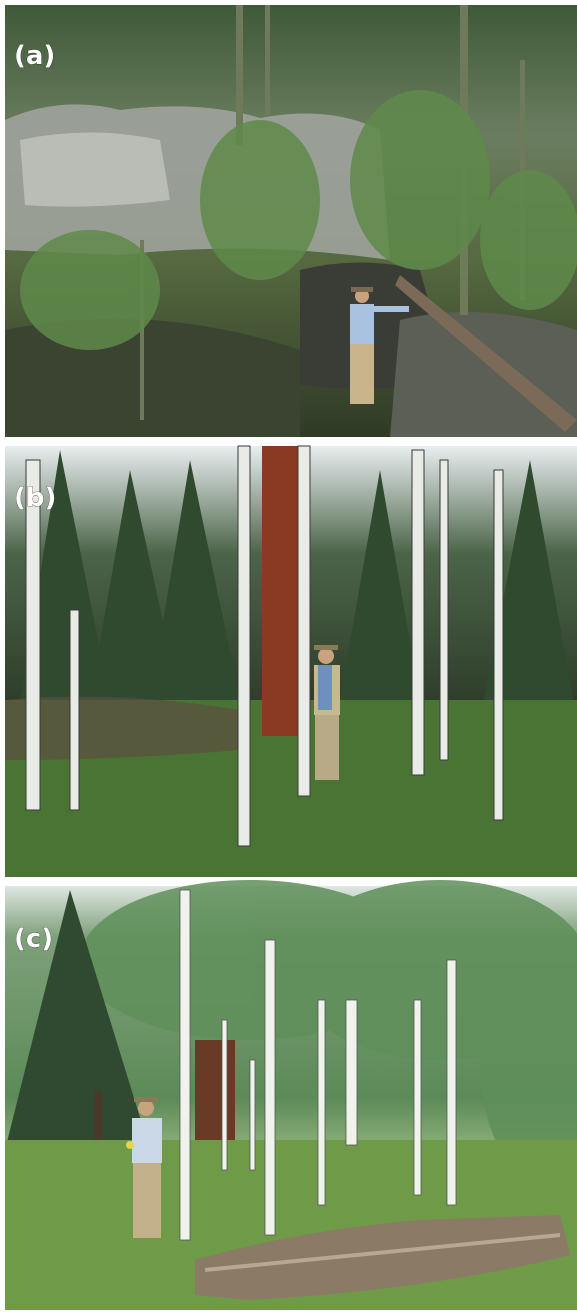 The height and width of the screenshot is (1314, 577). Describe the element at coordinates (327, 712) in the screenshot. I see `person-b` at that location.